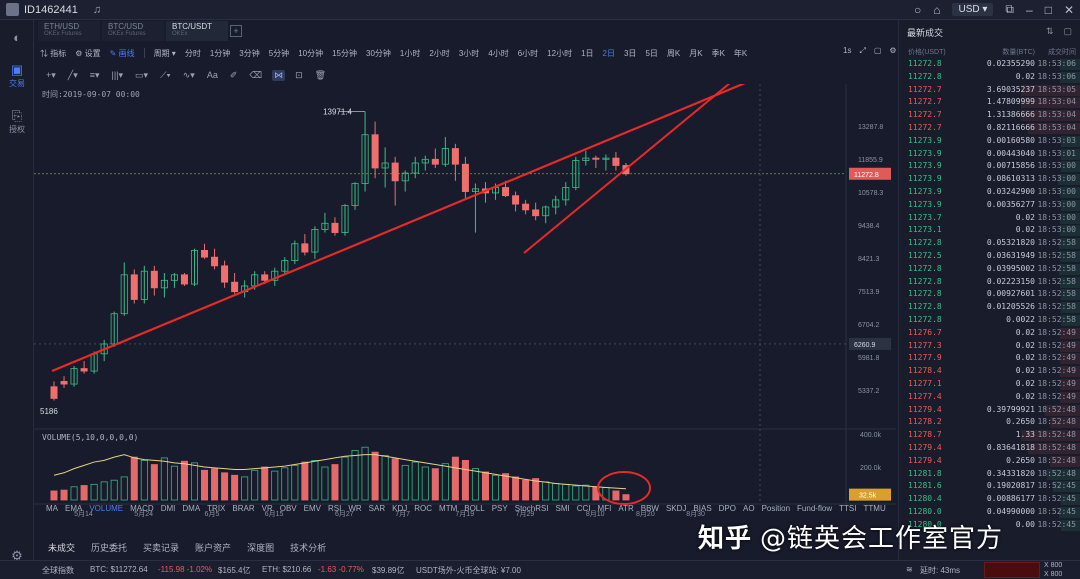 The image size is (1080, 579). What do you see at coordinates (400, 508) in the screenshot?
I see `indicator-option: KDJ` at bounding box center [400, 508].